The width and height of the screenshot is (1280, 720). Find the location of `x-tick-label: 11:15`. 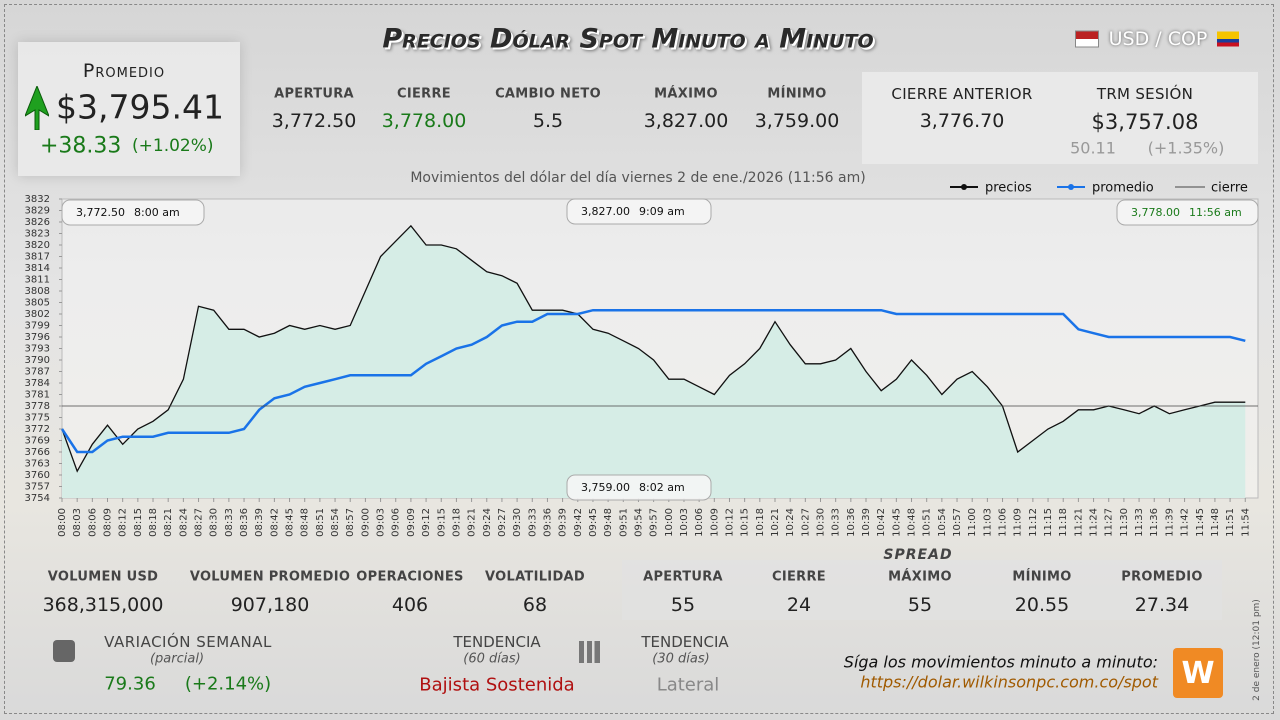

x-tick-label: 11:15 is located at coordinates (1048, 522).